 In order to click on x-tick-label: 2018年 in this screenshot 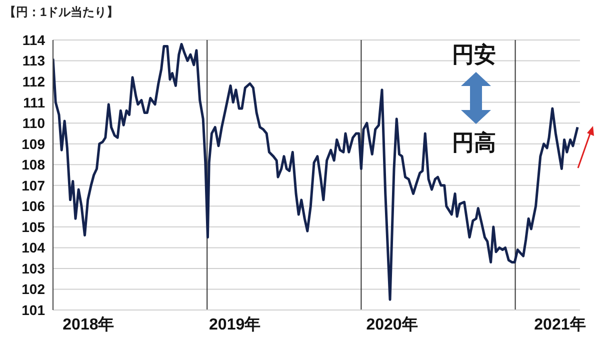, I will do `click(88, 324)`.